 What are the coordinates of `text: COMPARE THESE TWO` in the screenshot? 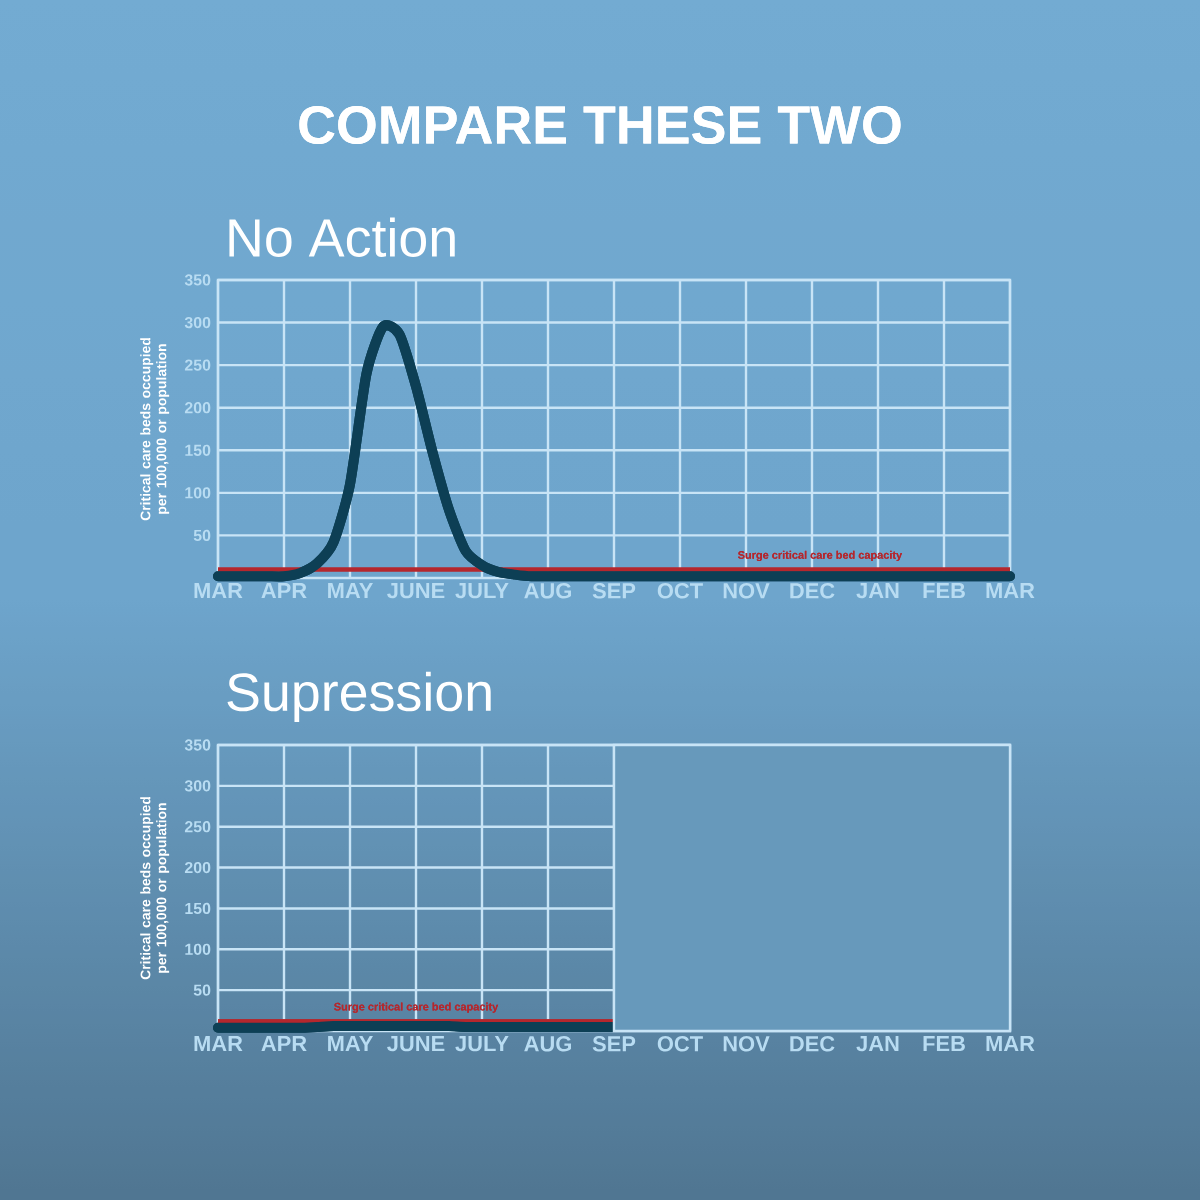 It's located at (600, 125).